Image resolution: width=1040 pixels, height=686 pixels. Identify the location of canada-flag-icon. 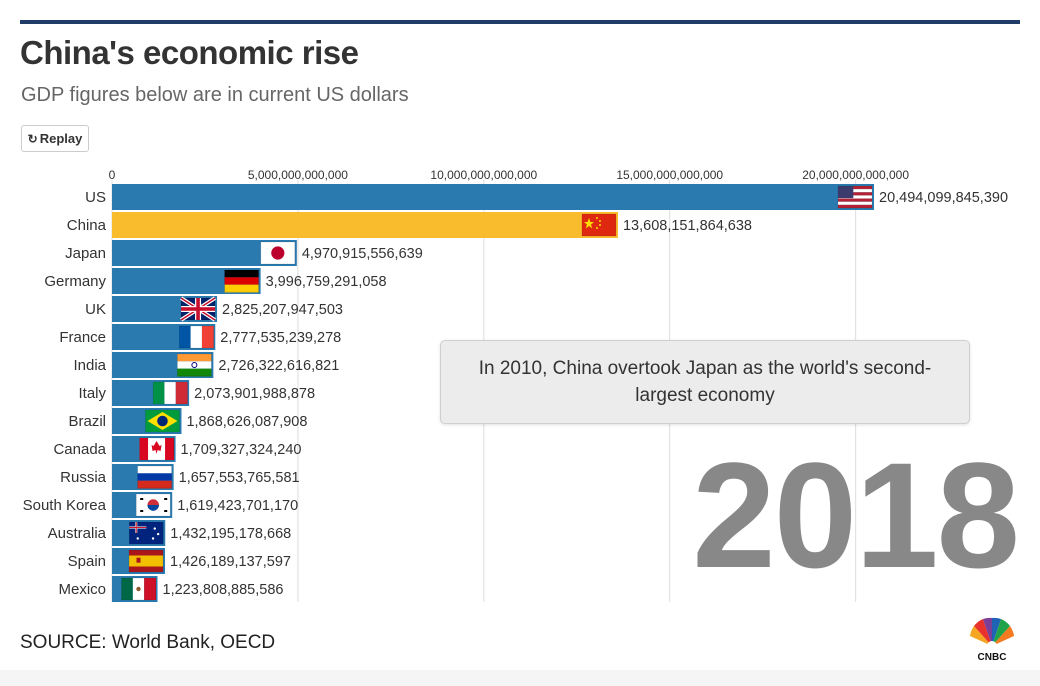
(157, 449).